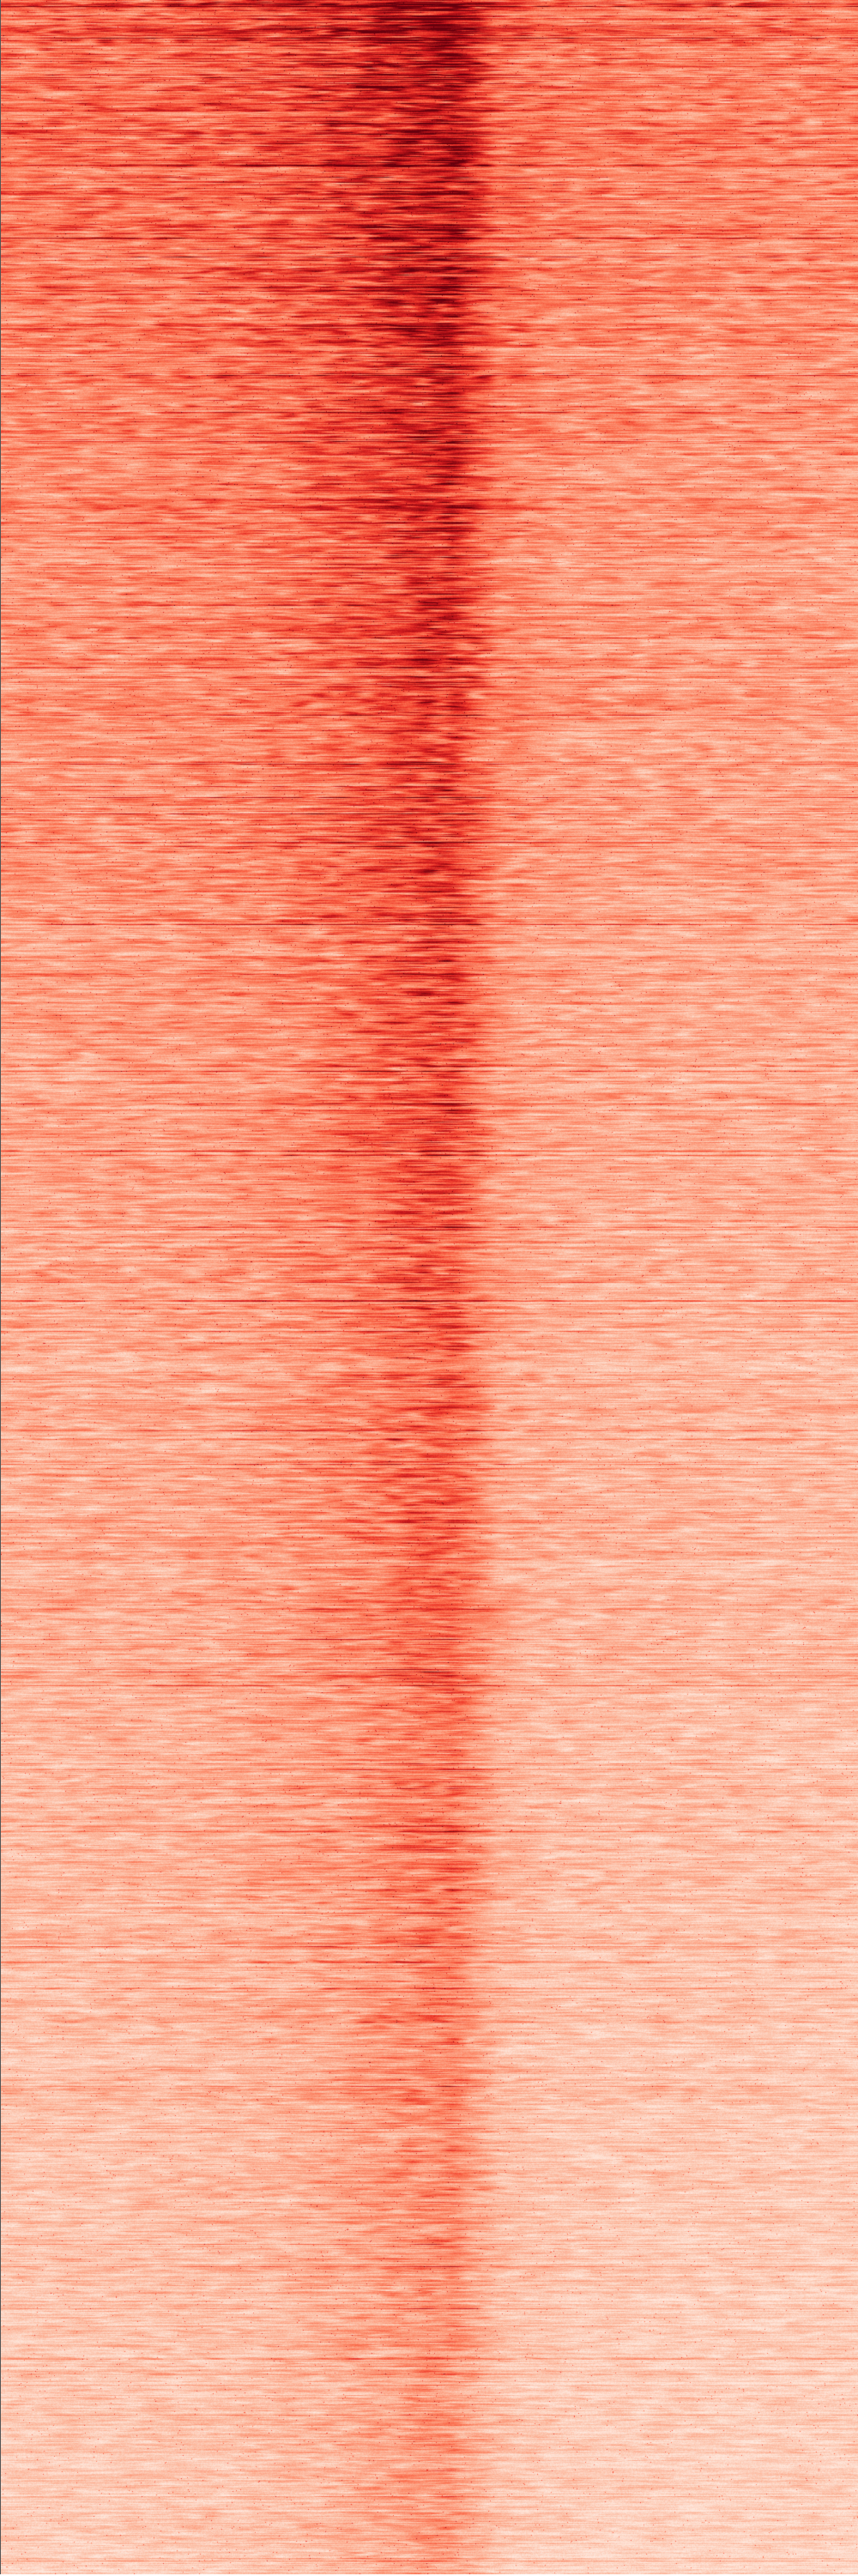 This screenshot has width=858, height=2576. I want to click on y-axis-line, so click(0, 1287).